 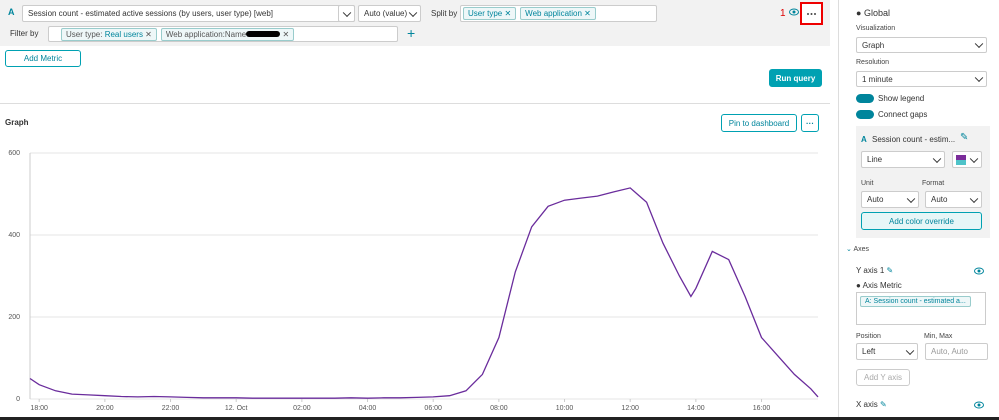 I want to click on split-label: Split by, so click(x=444, y=13).